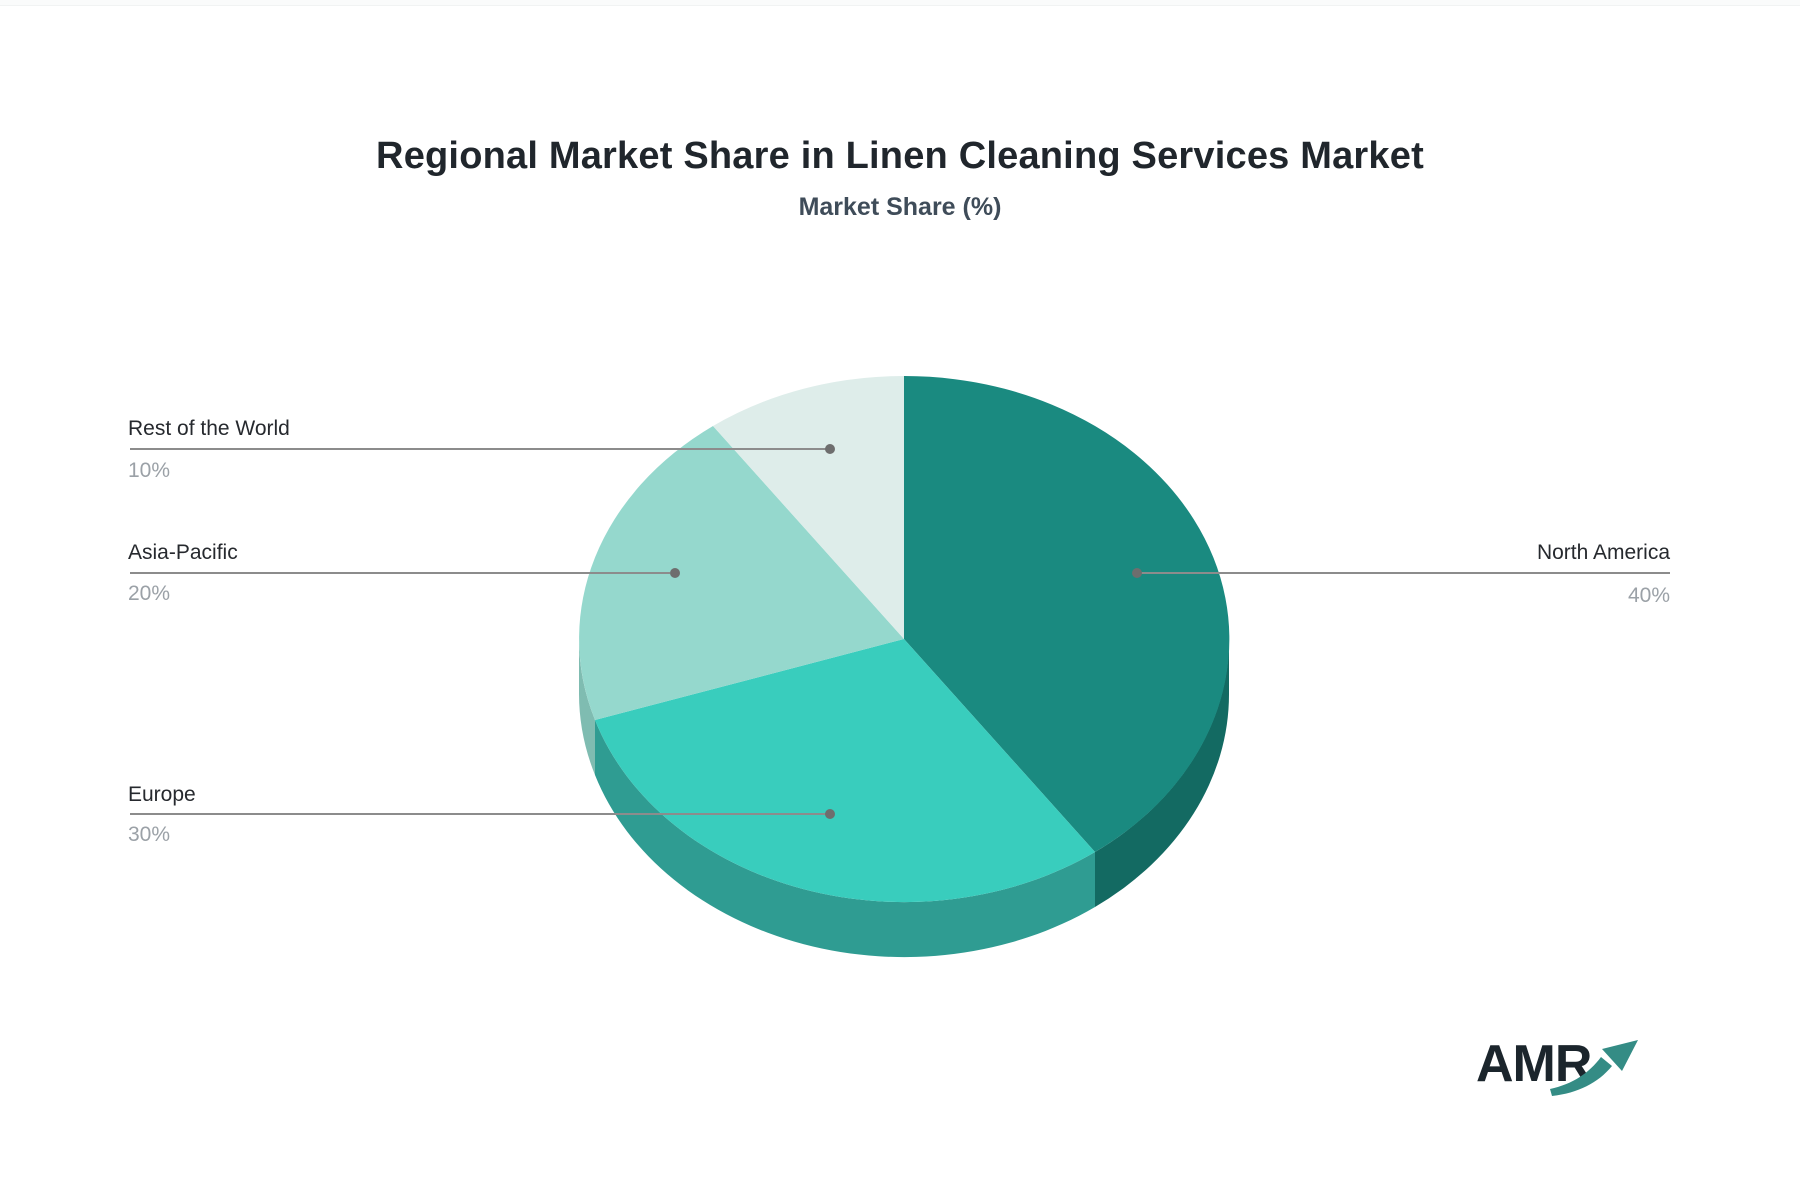 The image size is (1800, 1196). What do you see at coordinates (845, 839) in the screenshot?
I see `pie-slice-side-europe` at bounding box center [845, 839].